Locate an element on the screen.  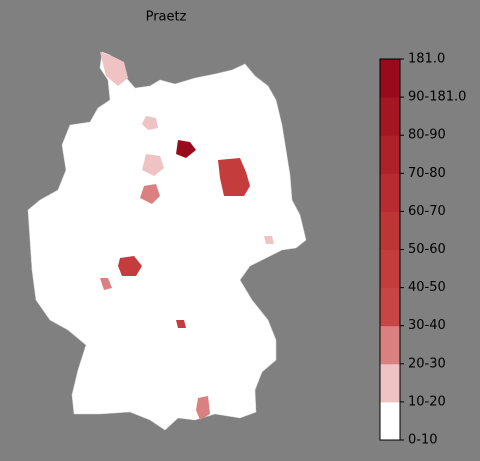
colorbar-label: 30-40 is located at coordinates (427, 325).